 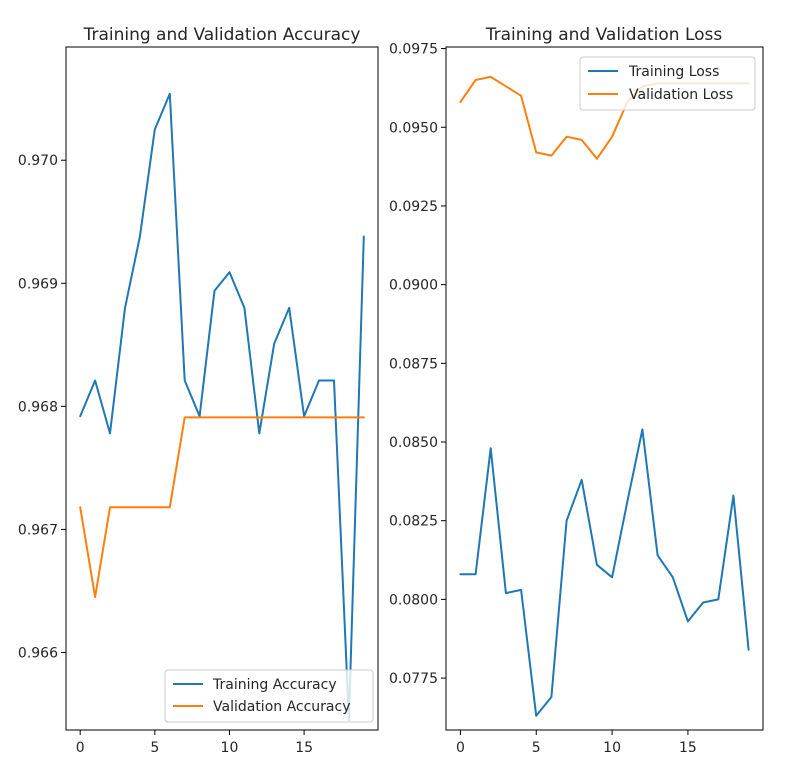 I want to click on legend-label-training-accuracy: Training Accuracy, so click(x=274, y=685).